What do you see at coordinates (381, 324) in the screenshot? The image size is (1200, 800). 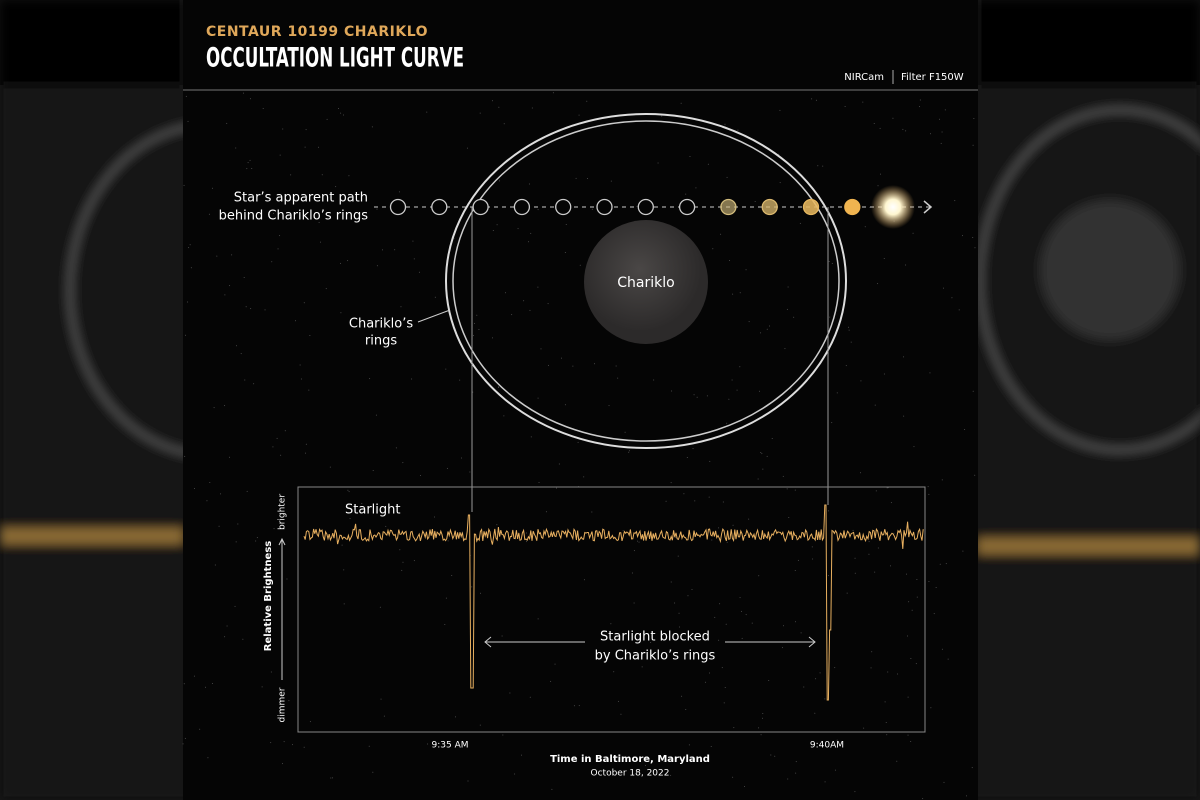 I see `rings-label: Chariklo’s` at bounding box center [381, 324].